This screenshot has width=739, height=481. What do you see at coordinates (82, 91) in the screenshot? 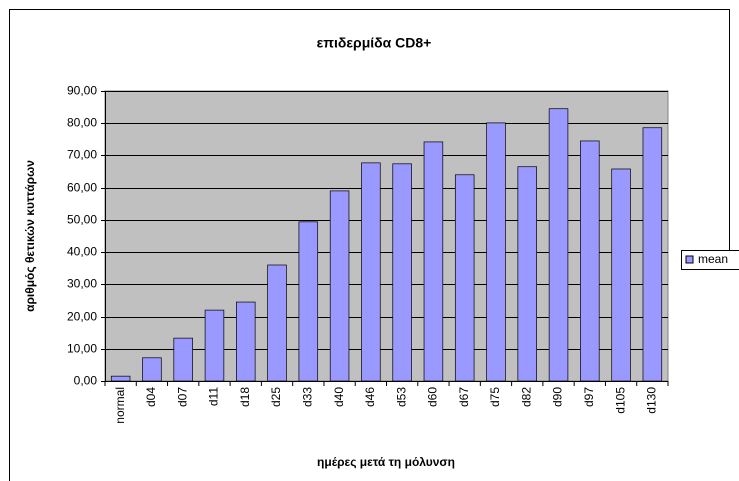
I see `y-tick-label: 90,00` at bounding box center [82, 91].